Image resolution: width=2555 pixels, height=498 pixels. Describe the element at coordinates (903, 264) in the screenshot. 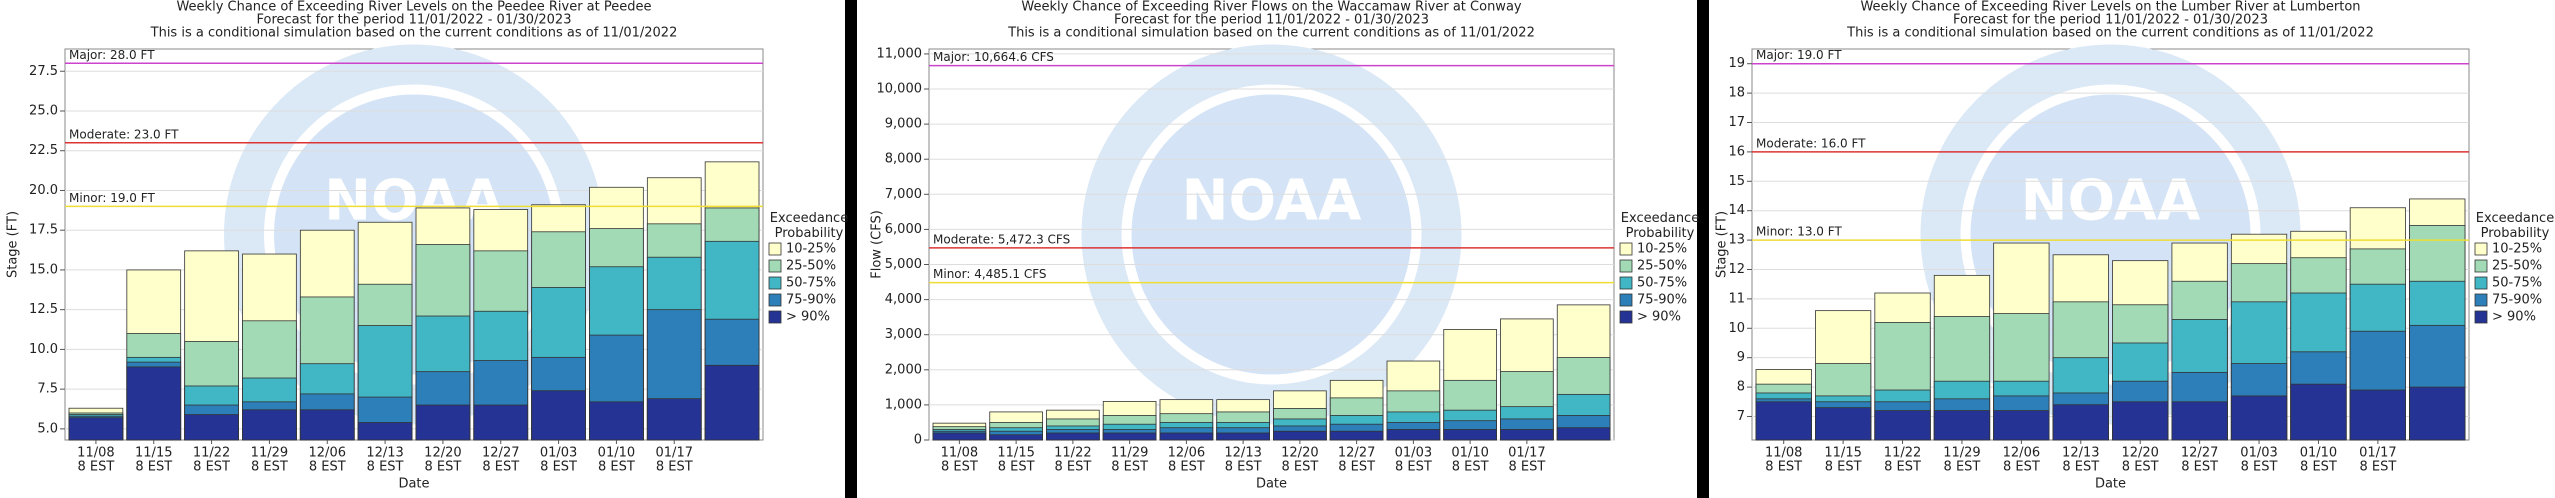

I see `y-tick-label: 5,000` at that location.